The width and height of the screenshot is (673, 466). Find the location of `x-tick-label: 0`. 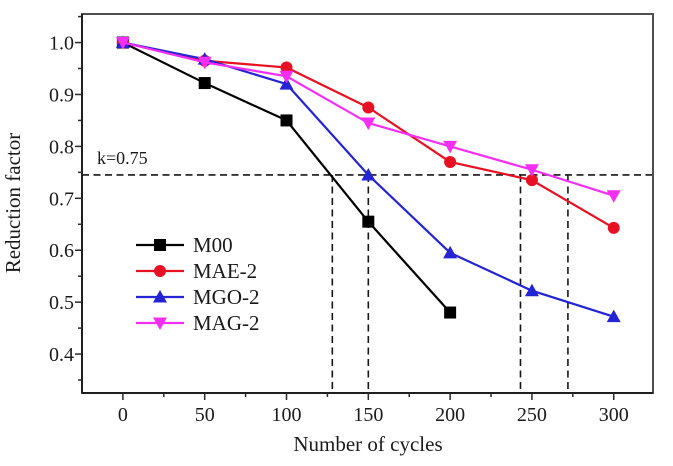

x-tick-label: 0 is located at coordinates (123, 415).